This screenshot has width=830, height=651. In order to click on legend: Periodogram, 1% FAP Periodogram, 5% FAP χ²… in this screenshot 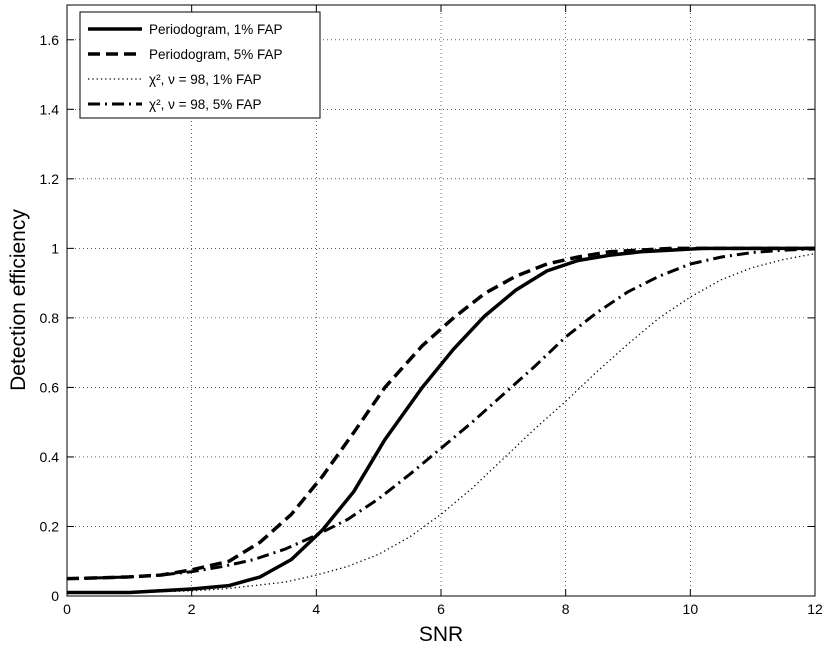, I will do `click(200, 65)`.